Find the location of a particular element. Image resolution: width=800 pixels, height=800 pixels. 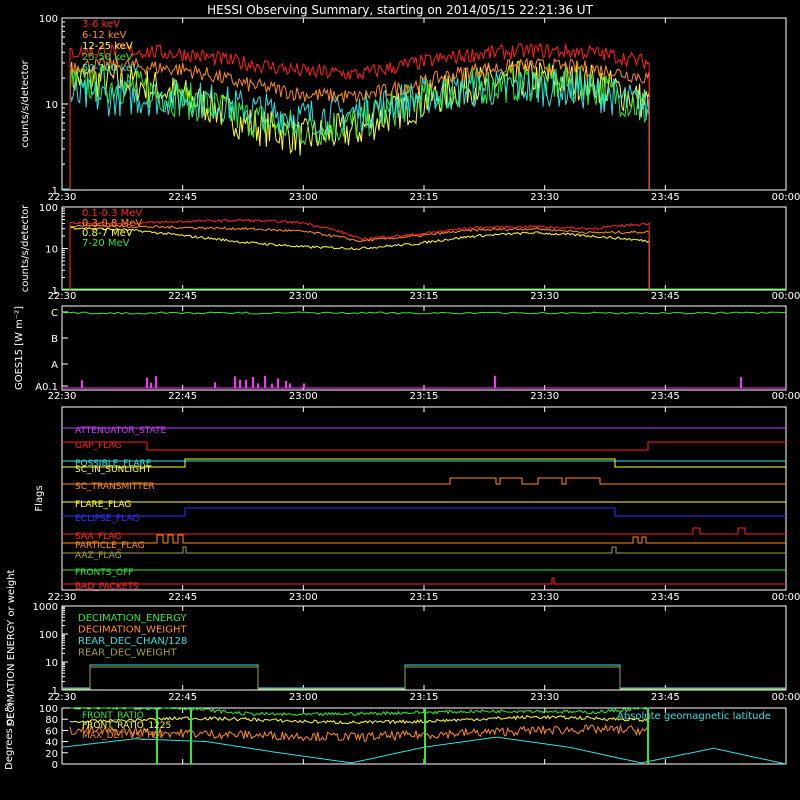

legend-entry: 0.8-7 MeV is located at coordinates (107, 233).